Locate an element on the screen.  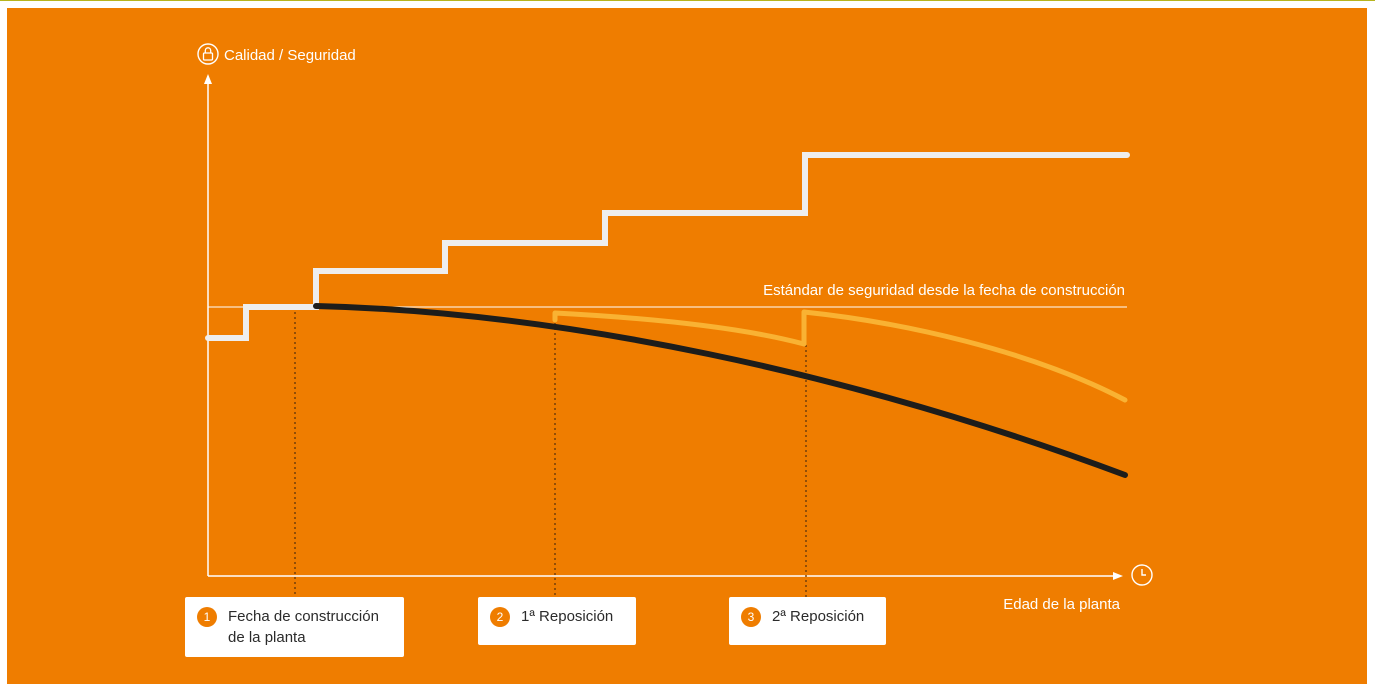
callout-text: Fecha de construcción de la planta is located at coordinates (303, 627).